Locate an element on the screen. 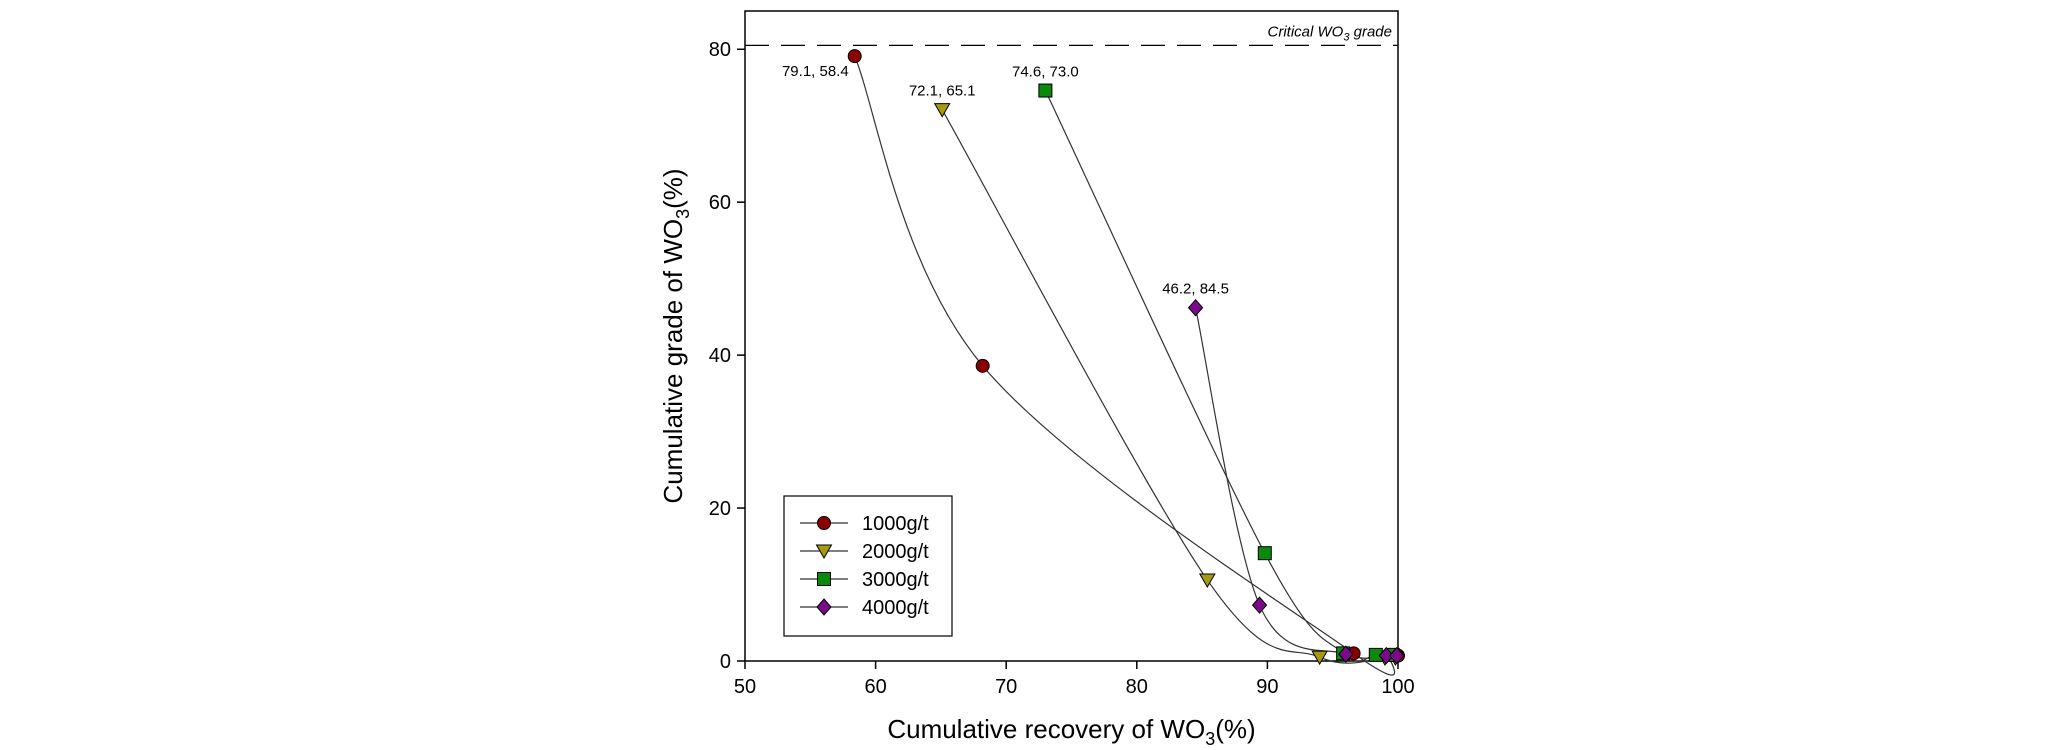 The width and height of the screenshot is (2067, 750). critical-grade-label: Critical WO3 grade is located at coordinates (1330, 33).